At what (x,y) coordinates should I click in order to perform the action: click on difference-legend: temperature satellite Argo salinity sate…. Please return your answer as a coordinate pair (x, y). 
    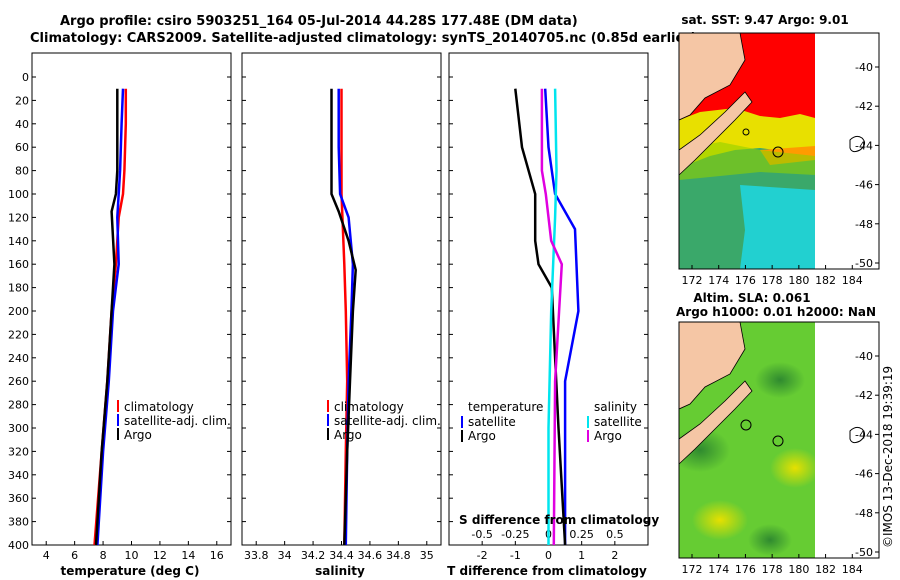
    Looking at the image, I should click on (551, 421).